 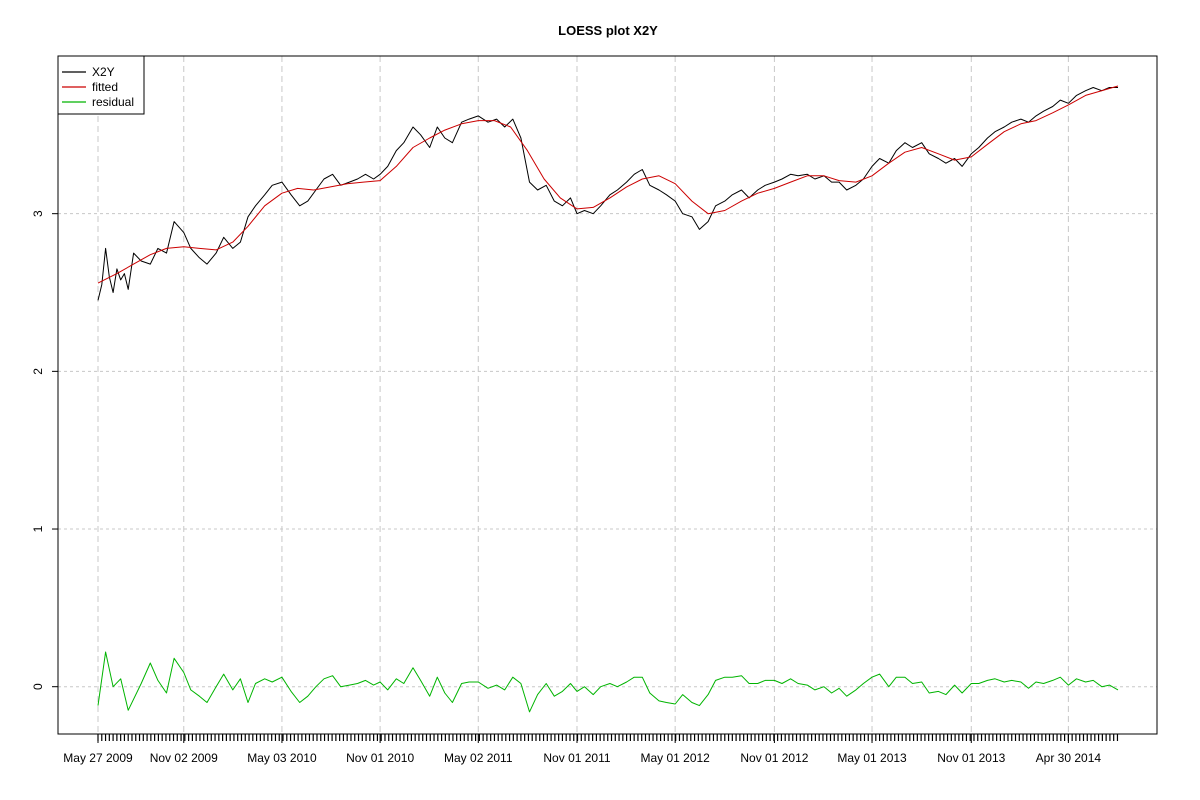 What do you see at coordinates (103, 72) in the screenshot?
I see `legend-label-x2y: X2Y` at bounding box center [103, 72].